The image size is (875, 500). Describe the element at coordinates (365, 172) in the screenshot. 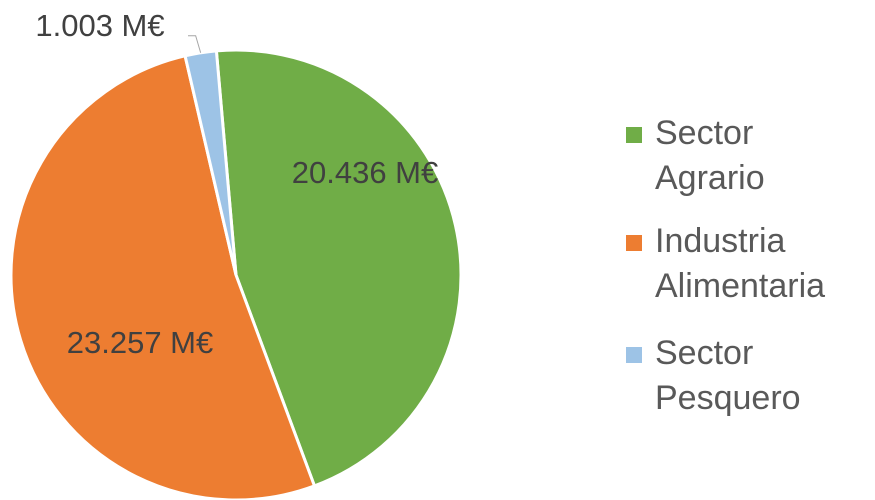

I see `data-label: 20.436 M€` at that location.